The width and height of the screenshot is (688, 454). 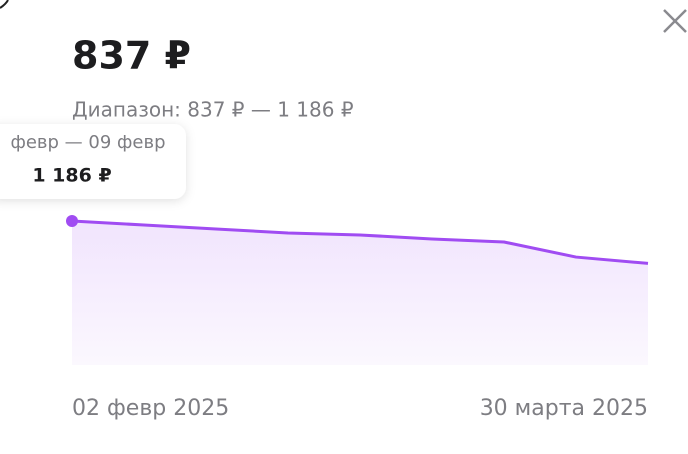 I want to click on price-line, so click(x=360, y=242).